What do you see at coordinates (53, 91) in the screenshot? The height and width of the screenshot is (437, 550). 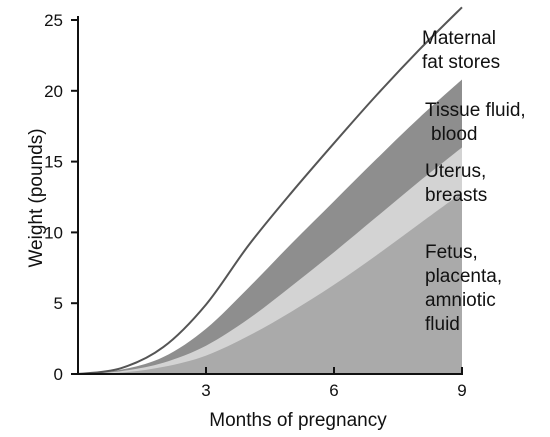 I see `y-tick-label-20: 20` at bounding box center [53, 91].